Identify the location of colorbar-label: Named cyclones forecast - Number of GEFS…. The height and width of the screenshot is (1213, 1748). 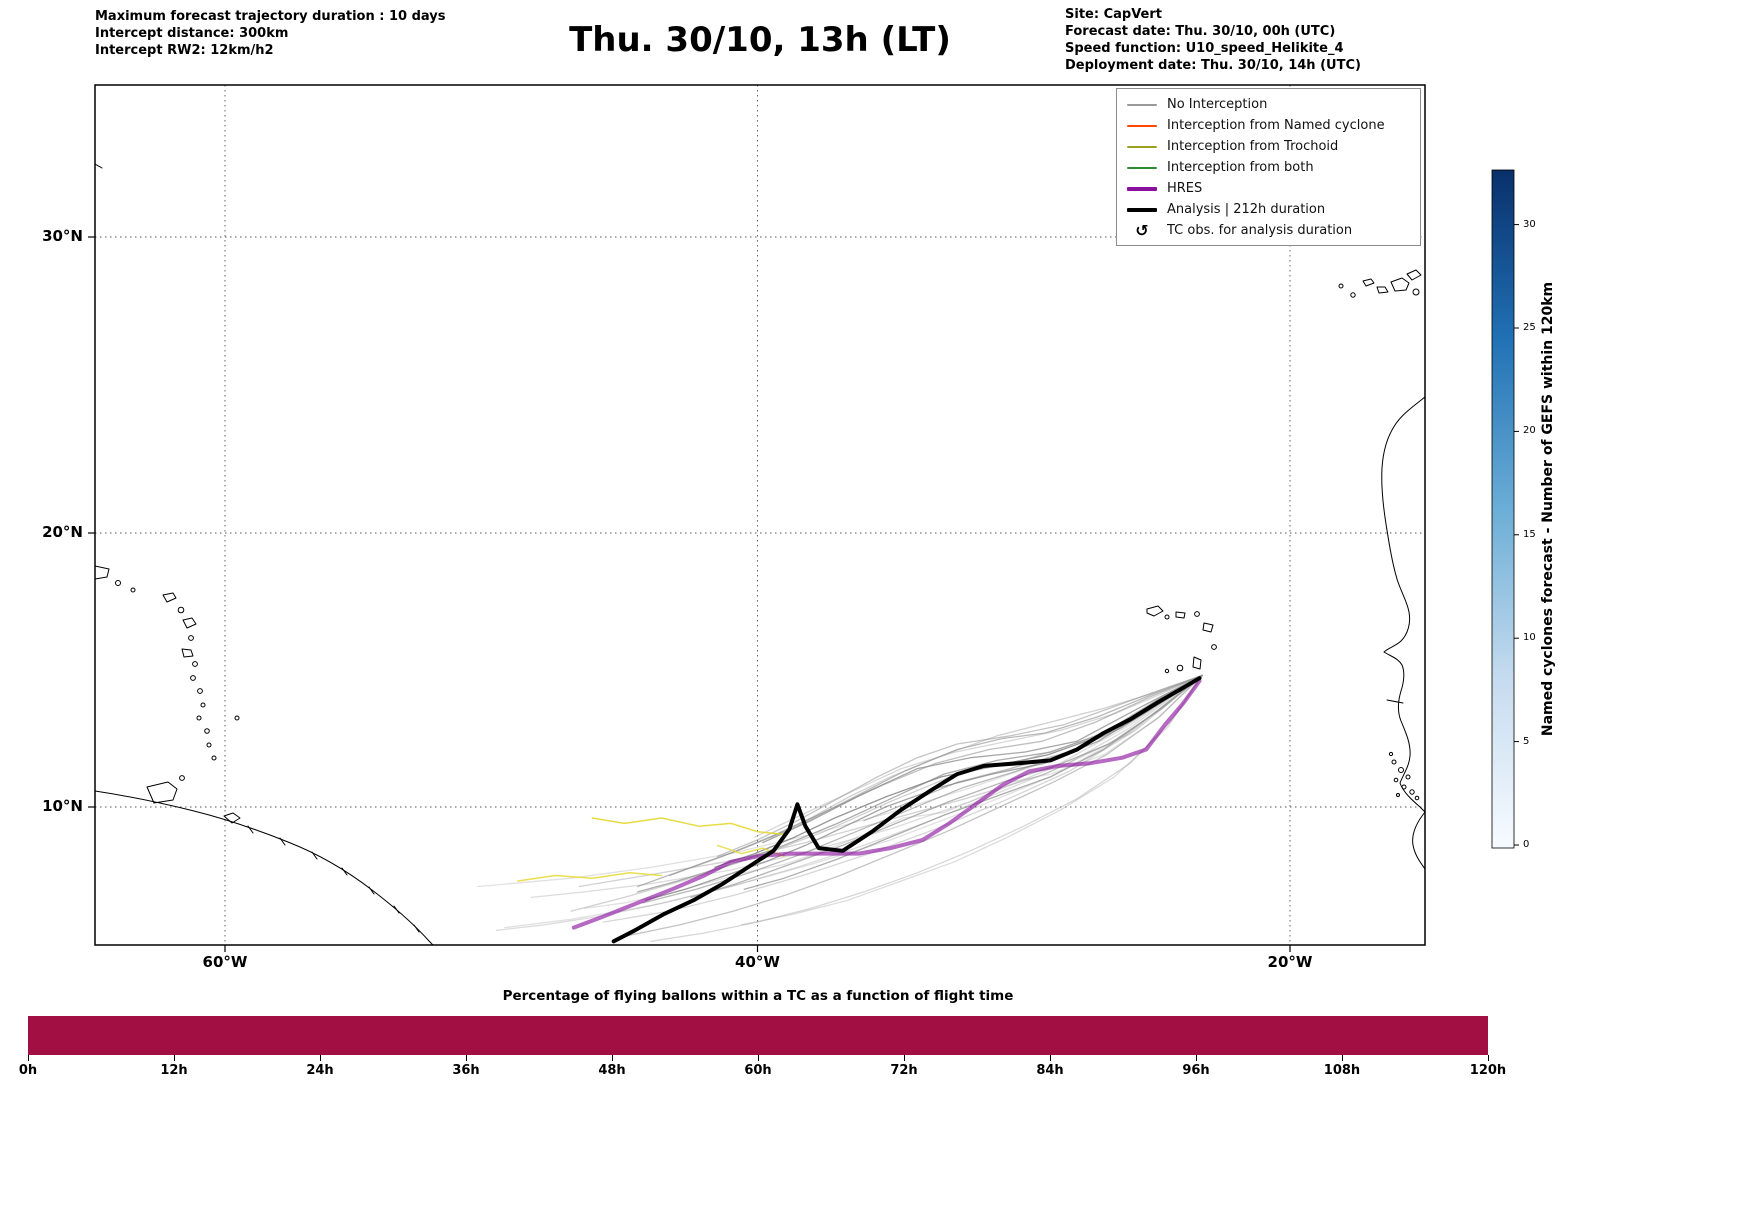
(1548, 509).